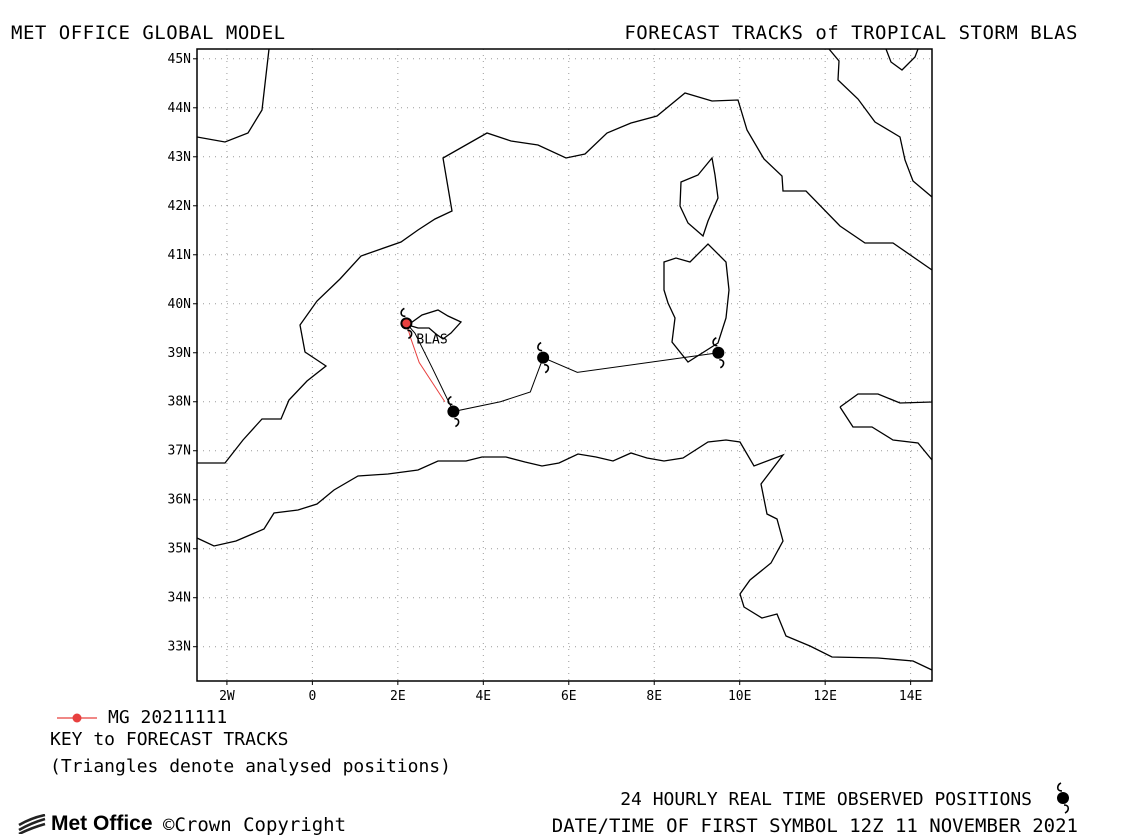 The width and height of the screenshot is (1130, 840). Describe the element at coordinates (885, 427) in the screenshot. I see `island-sicily` at that location.